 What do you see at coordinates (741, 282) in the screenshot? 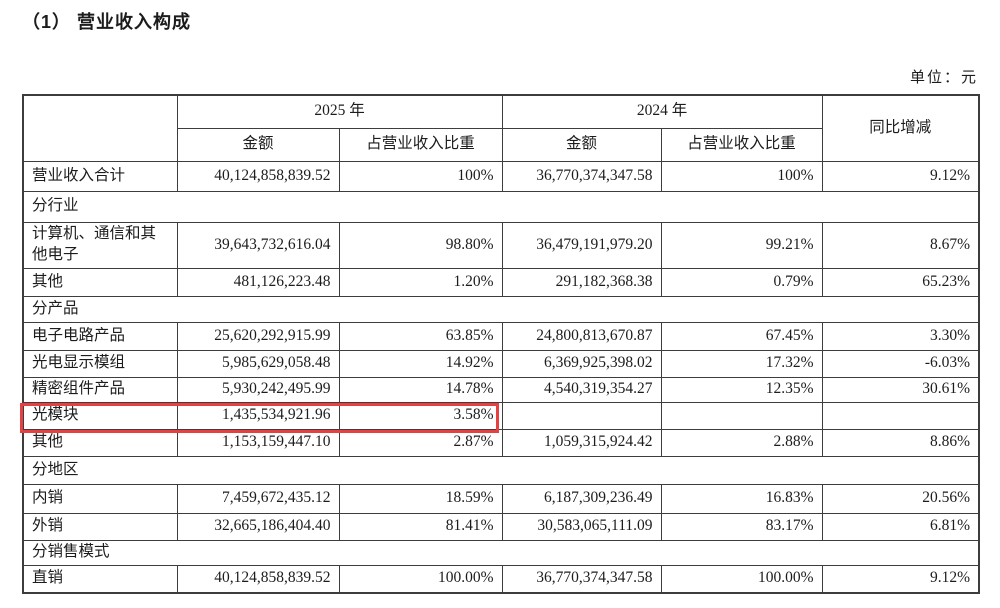
I see `cell-share-2024: 0.79%` at bounding box center [741, 282].